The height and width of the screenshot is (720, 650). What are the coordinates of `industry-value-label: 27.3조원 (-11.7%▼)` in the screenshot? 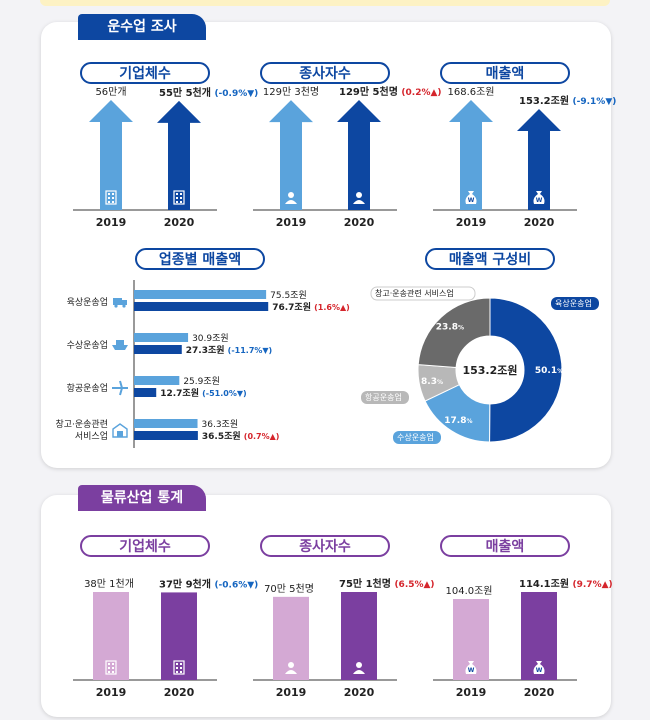 It's located at (229, 350).